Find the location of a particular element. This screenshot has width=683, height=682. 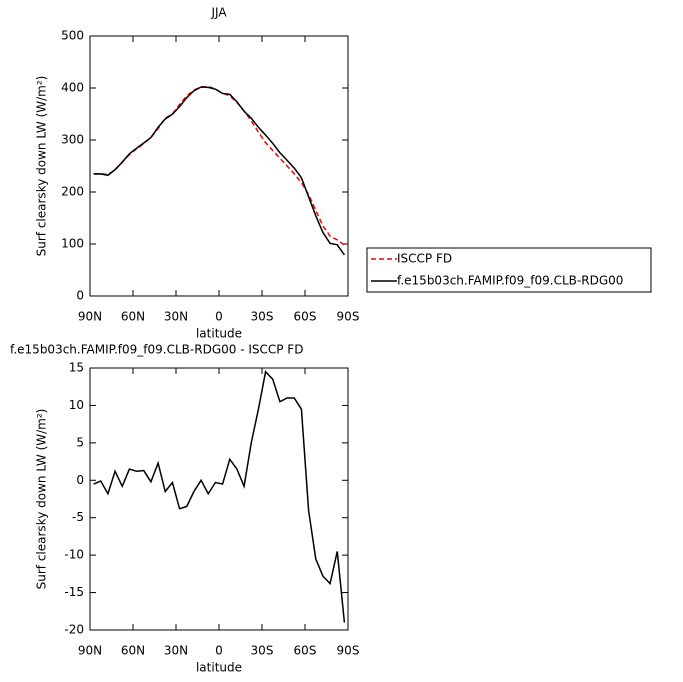

y-tick-label: -10 is located at coordinates (74, 555).